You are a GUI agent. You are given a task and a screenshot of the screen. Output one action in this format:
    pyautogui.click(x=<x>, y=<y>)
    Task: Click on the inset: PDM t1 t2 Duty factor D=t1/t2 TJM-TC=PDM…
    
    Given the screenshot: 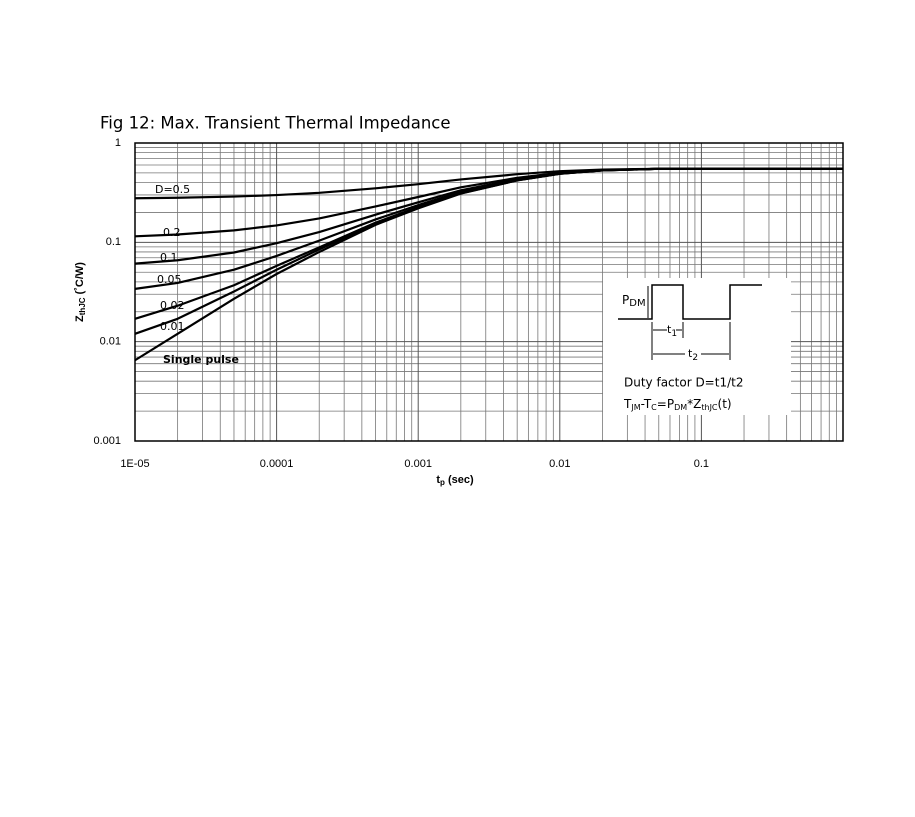 What is the action you would take?
    pyautogui.click(x=697, y=346)
    